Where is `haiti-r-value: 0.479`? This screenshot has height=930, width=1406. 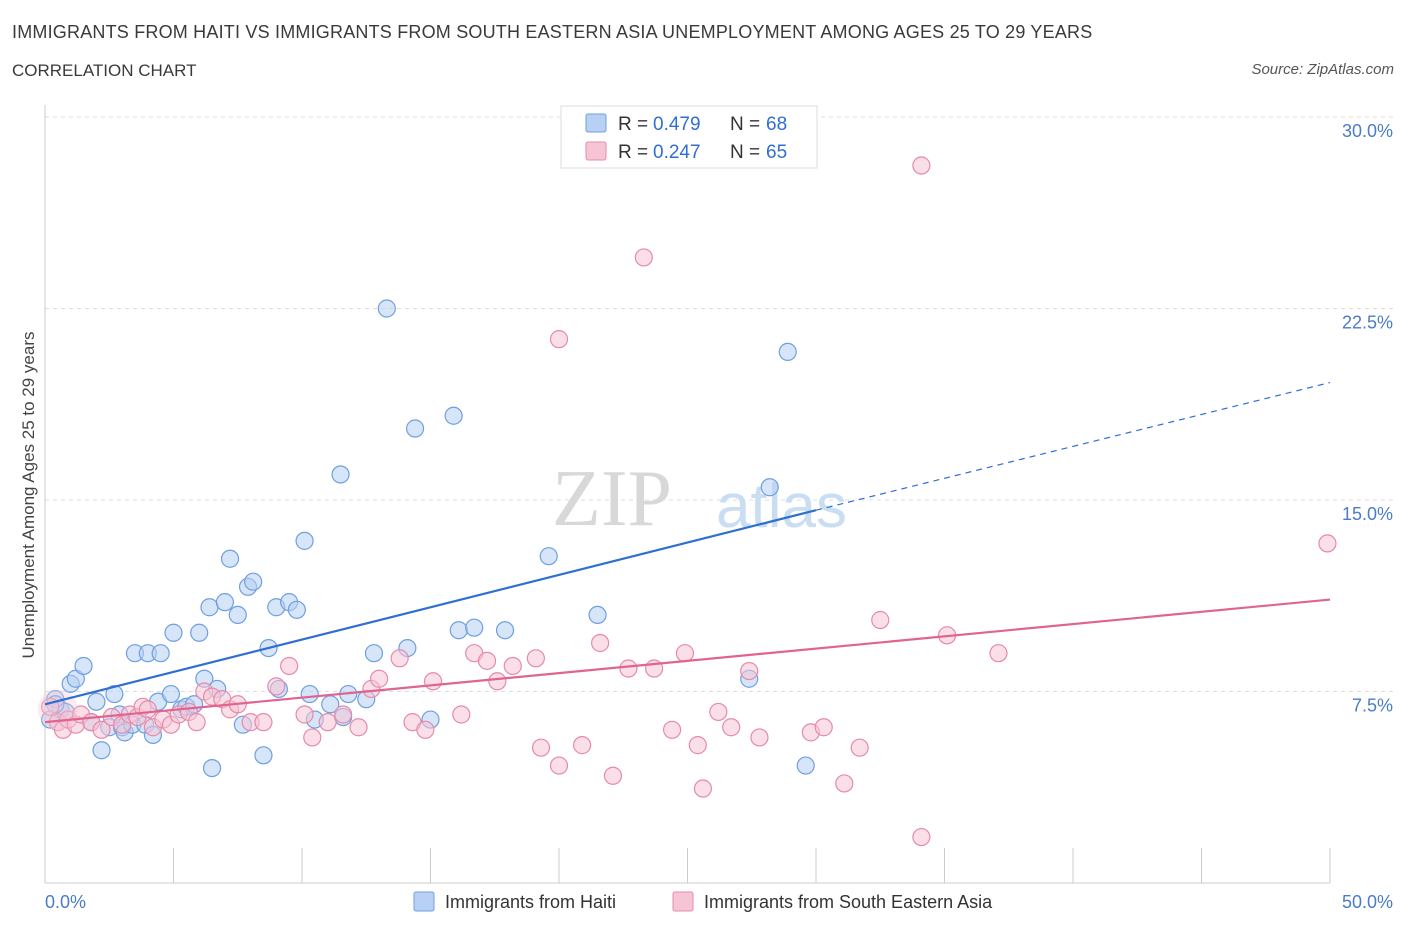 haiti-r-value: 0.479 is located at coordinates (677, 124).